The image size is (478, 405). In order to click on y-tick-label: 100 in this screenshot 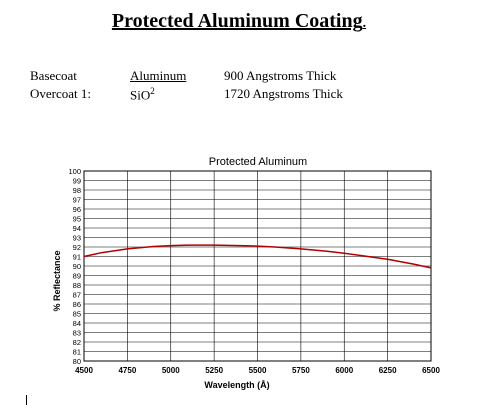, I will do `click(74, 171)`.